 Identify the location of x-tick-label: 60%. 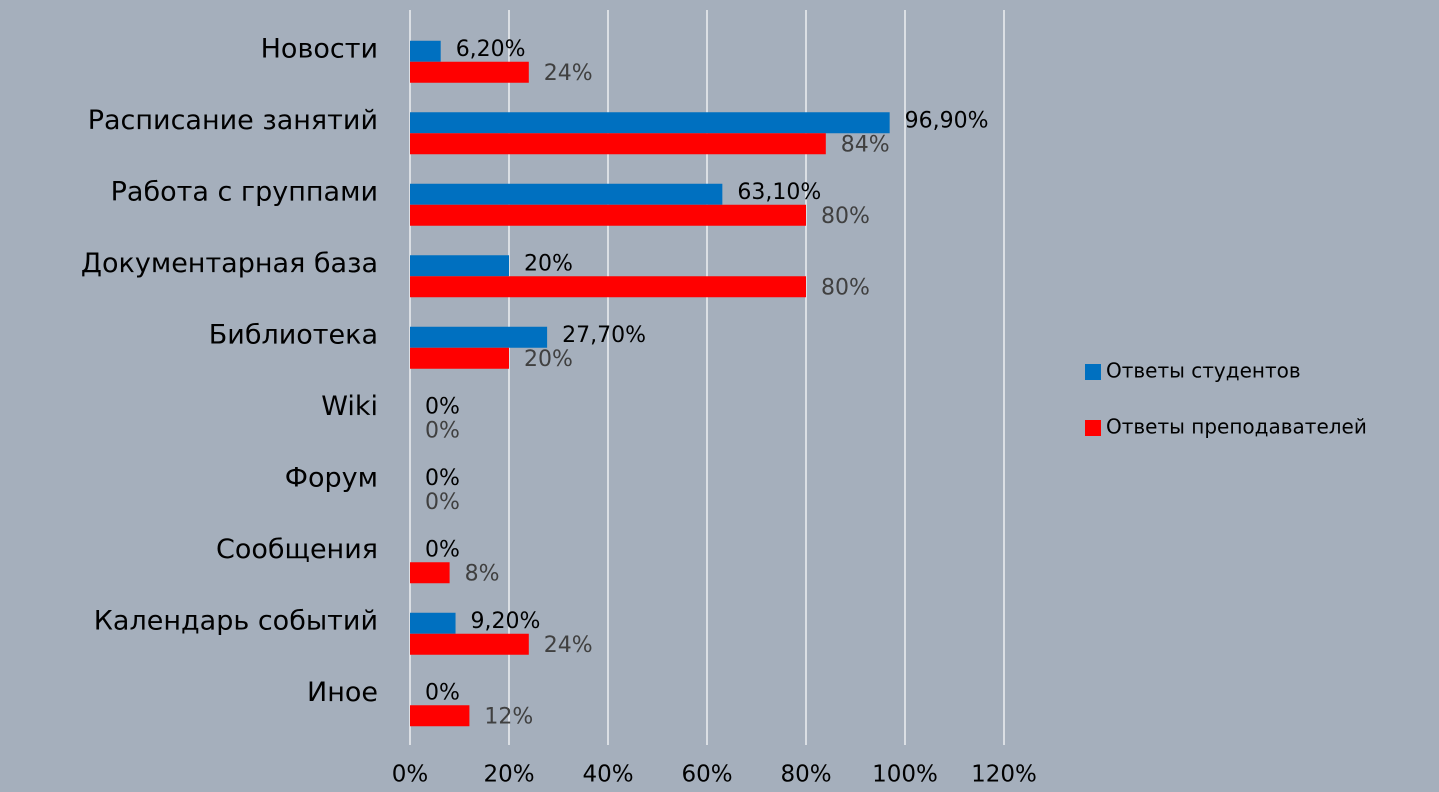
(706, 775).